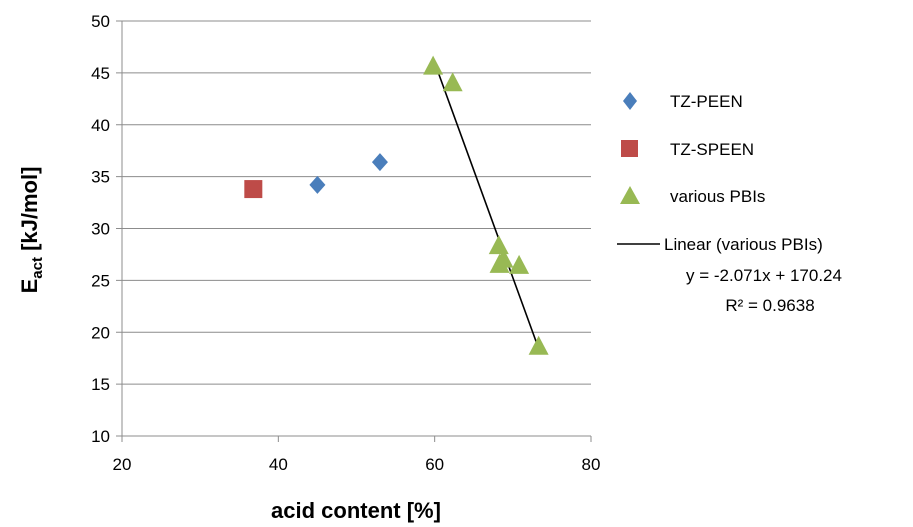 The image size is (913, 527). What do you see at coordinates (356, 510) in the screenshot?
I see `x-axis-title: acid content [%]` at bounding box center [356, 510].